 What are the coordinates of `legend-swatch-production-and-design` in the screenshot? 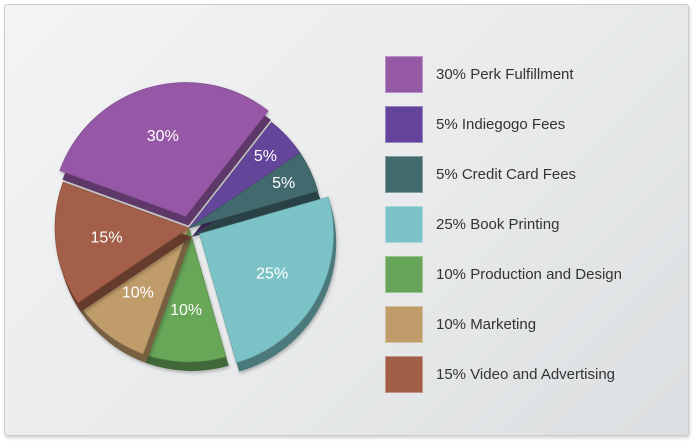 It's located at (404, 274).